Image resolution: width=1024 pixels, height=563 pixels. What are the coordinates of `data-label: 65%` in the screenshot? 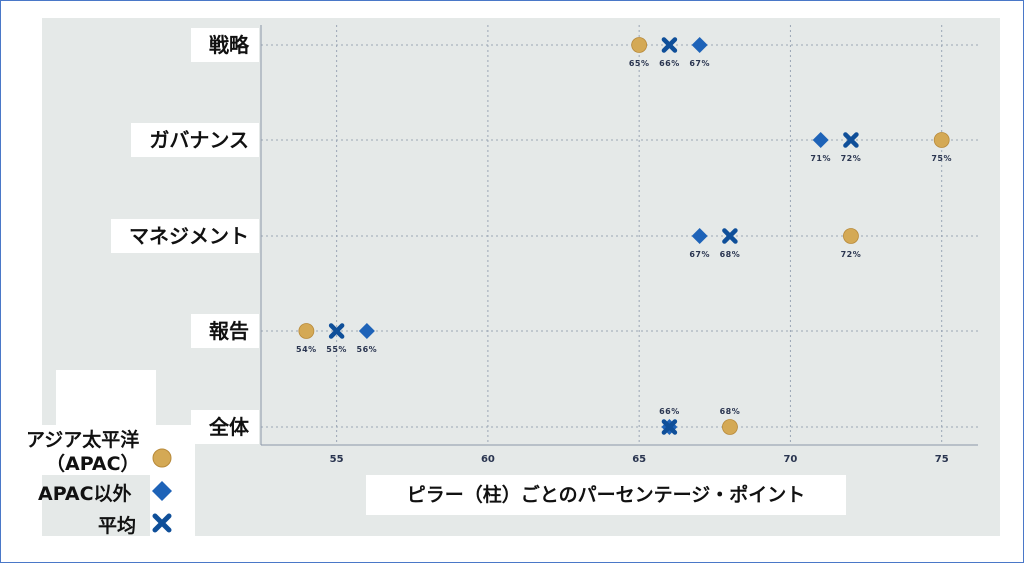 It's located at (639, 63).